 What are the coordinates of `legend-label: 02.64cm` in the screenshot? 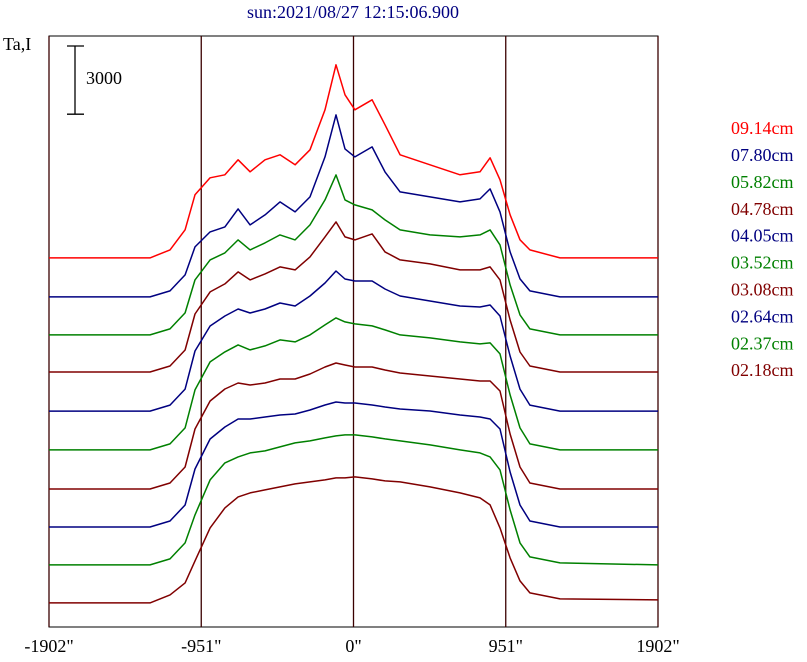 It's located at (762, 316).